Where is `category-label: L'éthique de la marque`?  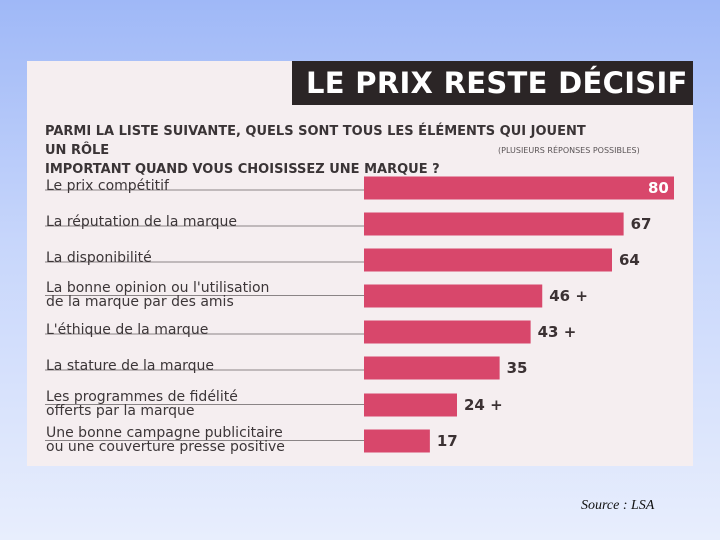 category-label: L'éthique de la marque is located at coordinates (196, 330).